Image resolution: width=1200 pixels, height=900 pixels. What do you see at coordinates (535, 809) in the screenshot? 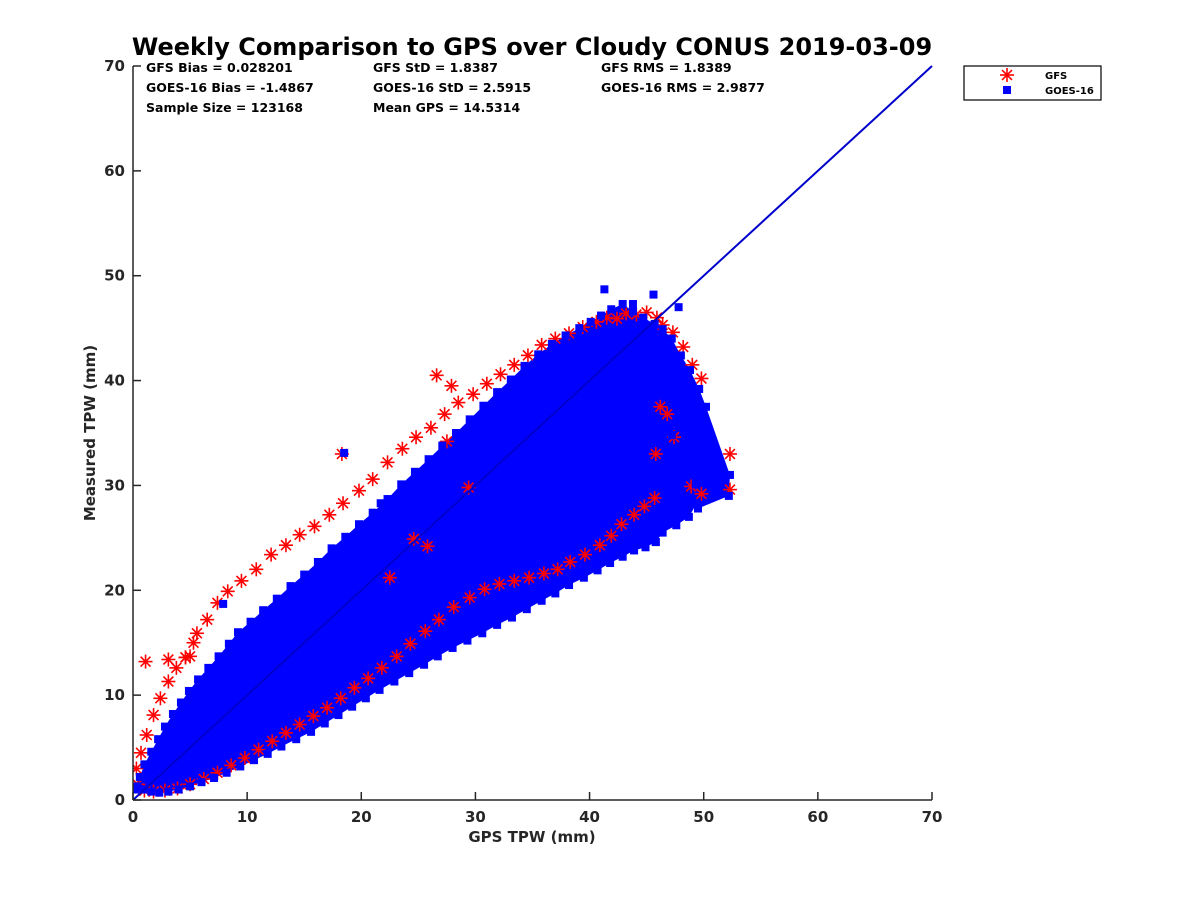
I see `x-axis-ticks: 0 10 20 30 40 50 60 70` at bounding box center [535, 809].